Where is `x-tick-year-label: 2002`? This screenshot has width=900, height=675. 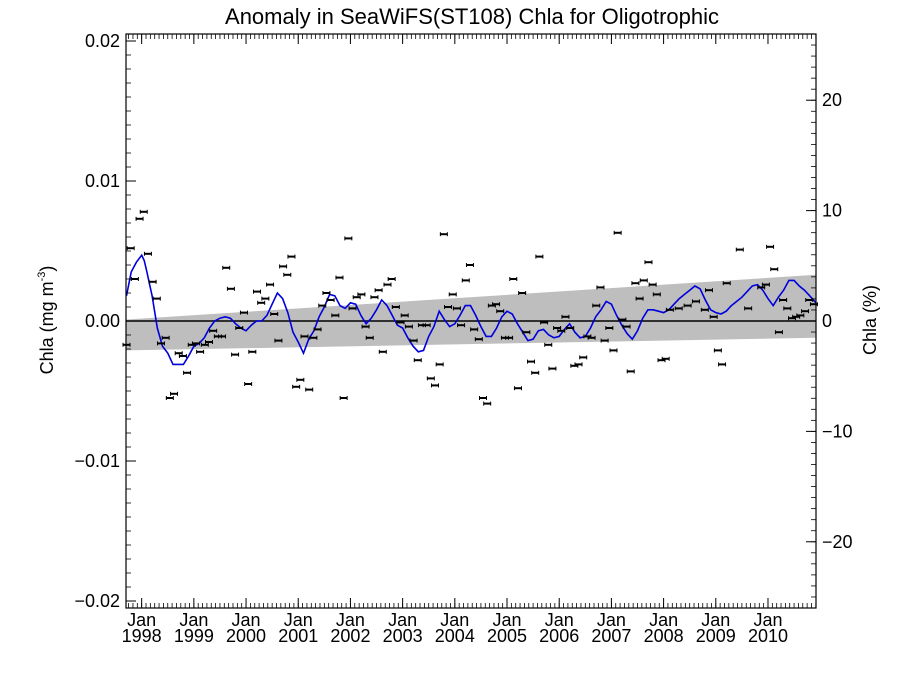
x-tick-year-label: 2002 is located at coordinates (350, 636).